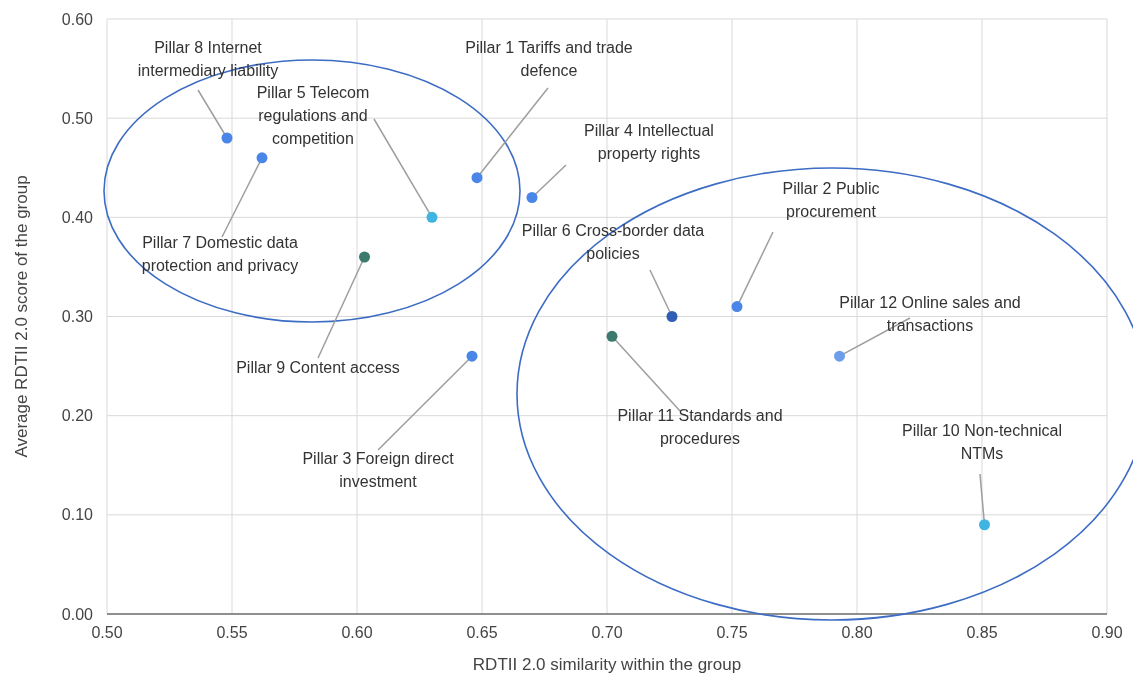  Describe the element at coordinates (77, 416) in the screenshot. I see `y-tick-label: 0.20` at that location.